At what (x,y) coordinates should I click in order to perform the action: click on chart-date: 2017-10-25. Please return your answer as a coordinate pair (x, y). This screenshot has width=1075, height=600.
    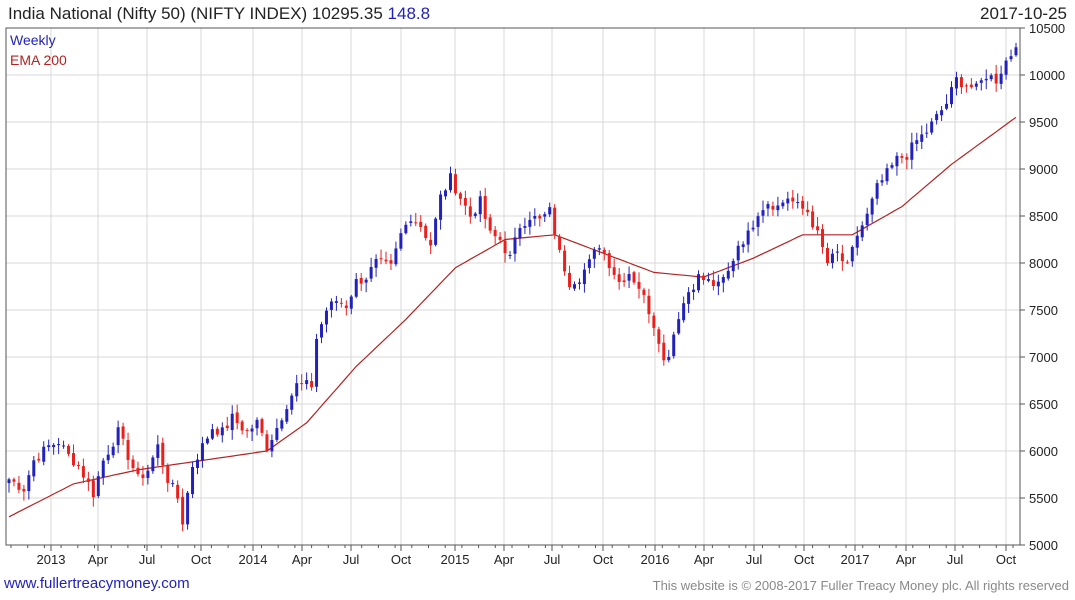
    Looking at the image, I should click on (1023, 13).